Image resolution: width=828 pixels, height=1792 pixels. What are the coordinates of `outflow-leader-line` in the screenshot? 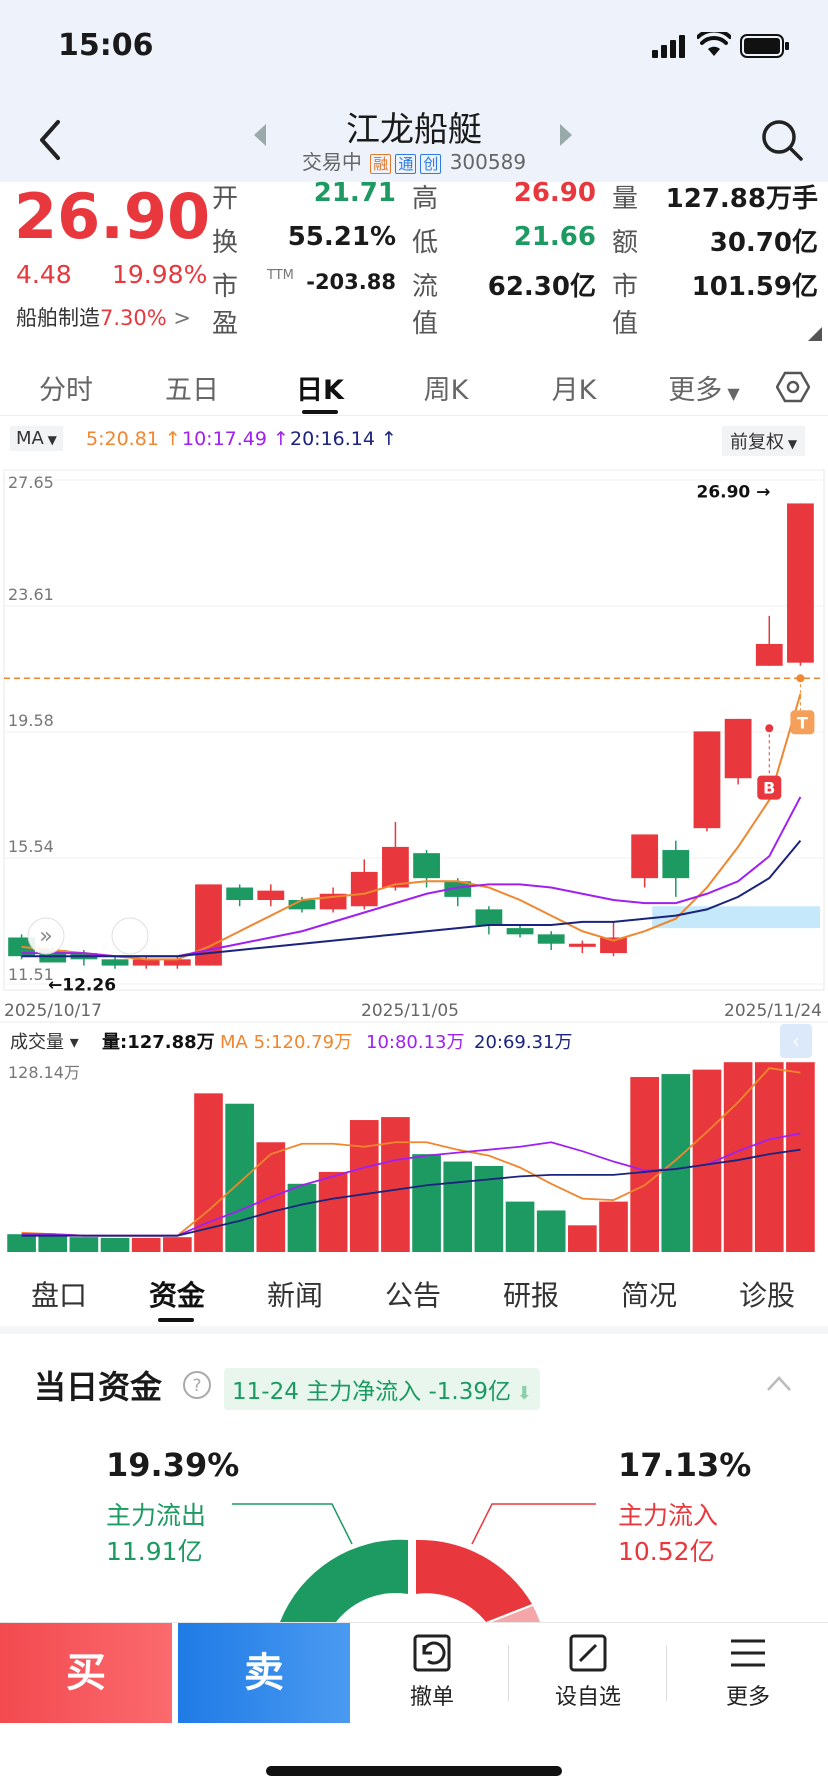 It's located at (292, 1524).